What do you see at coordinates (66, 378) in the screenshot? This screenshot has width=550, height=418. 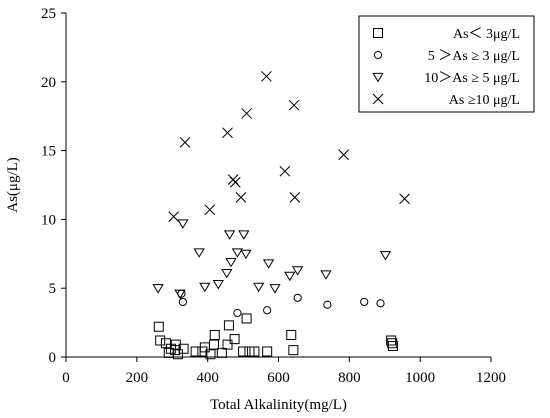 I see `x-tick-label: 0` at bounding box center [66, 378].